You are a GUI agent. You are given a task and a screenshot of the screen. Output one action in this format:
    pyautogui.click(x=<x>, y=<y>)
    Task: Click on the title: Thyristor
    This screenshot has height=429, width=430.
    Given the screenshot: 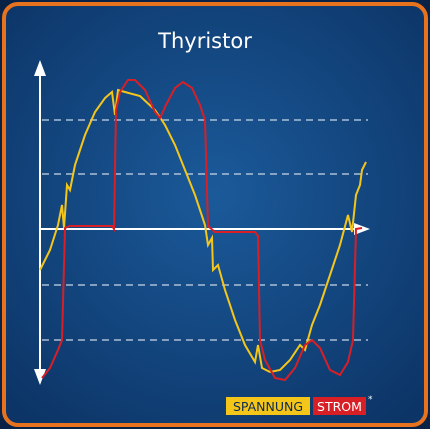 What is the action you would take?
    pyautogui.click(x=204, y=41)
    